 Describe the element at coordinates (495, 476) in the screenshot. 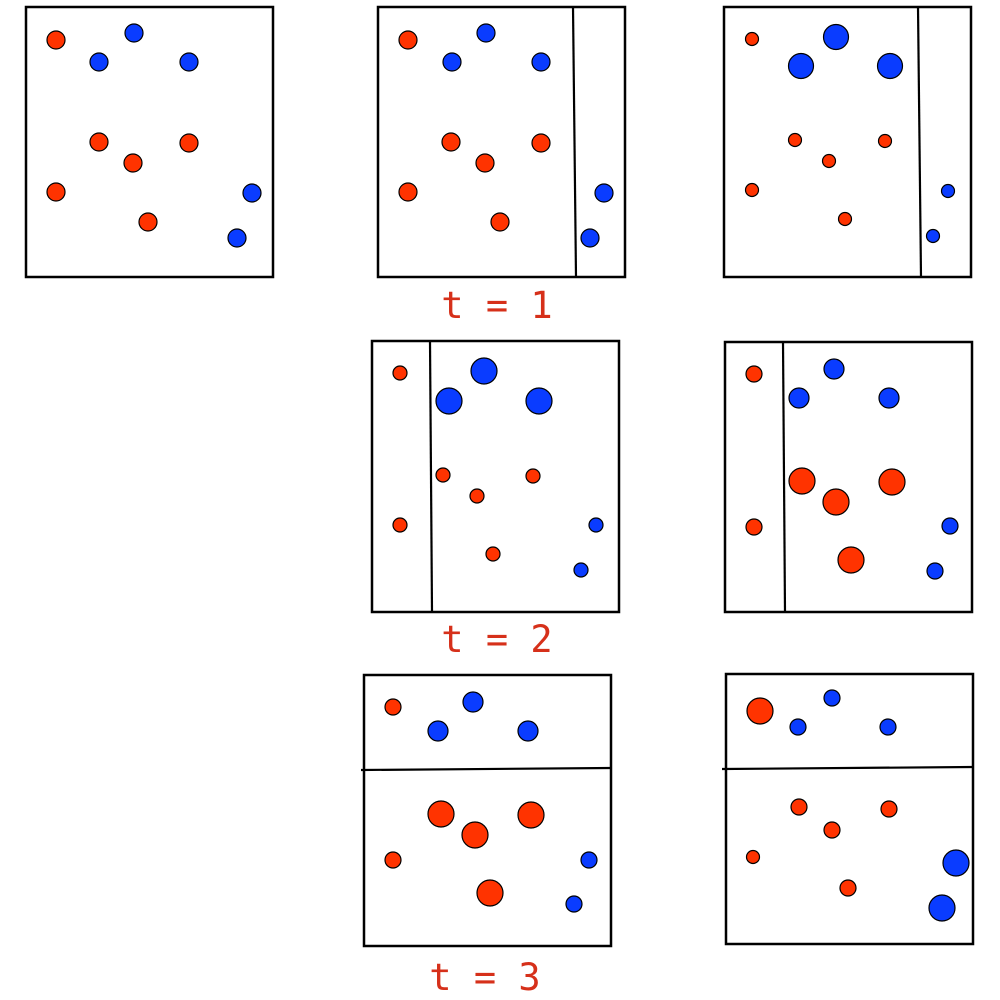

I see `panel-t2-split` at that location.